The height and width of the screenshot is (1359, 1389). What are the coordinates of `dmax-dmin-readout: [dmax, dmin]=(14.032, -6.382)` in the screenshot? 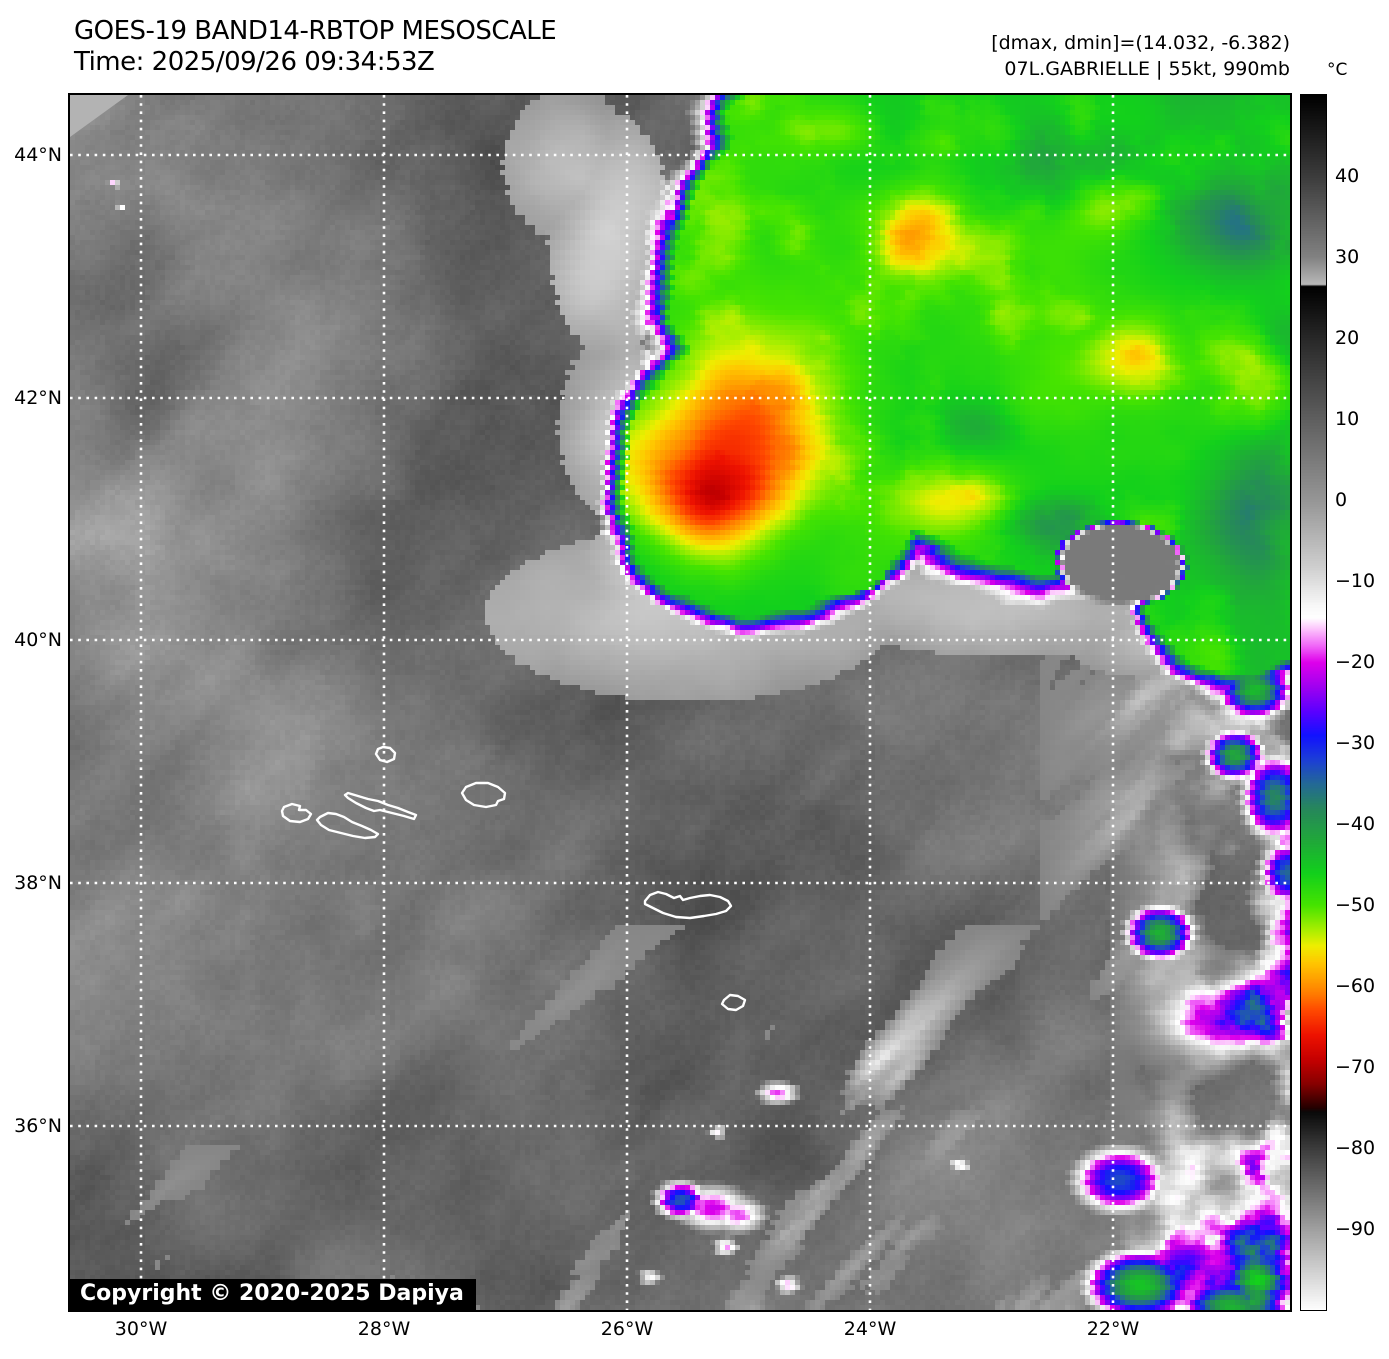 It's located at (1140, 43).